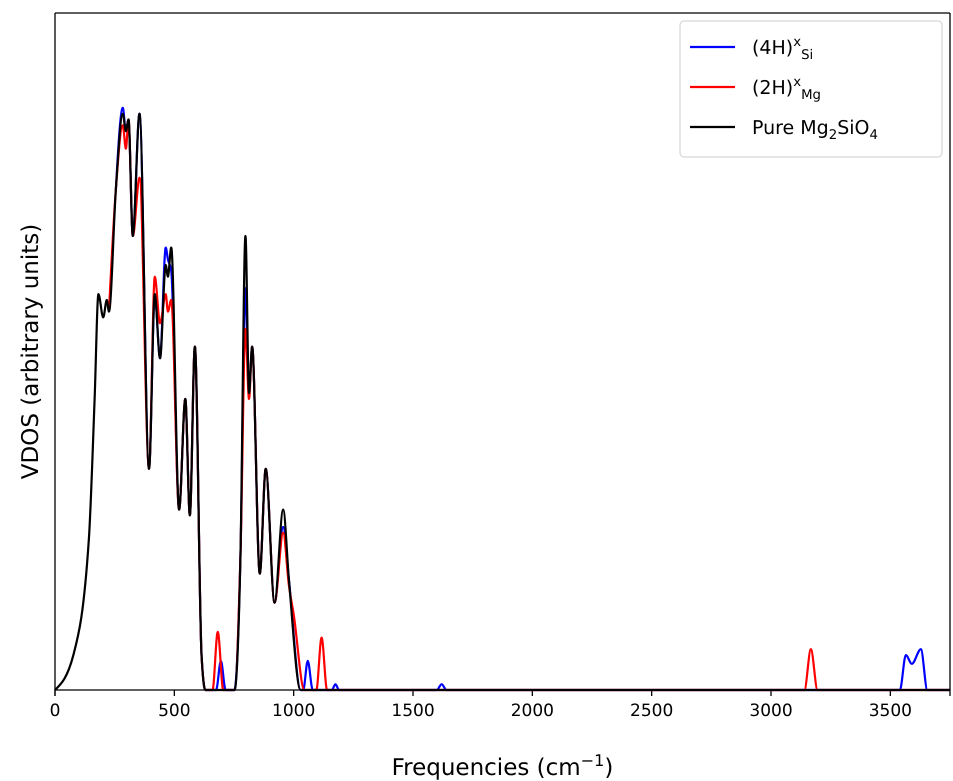  I want to click on x-tick-label: 3500, so click(890, 711).